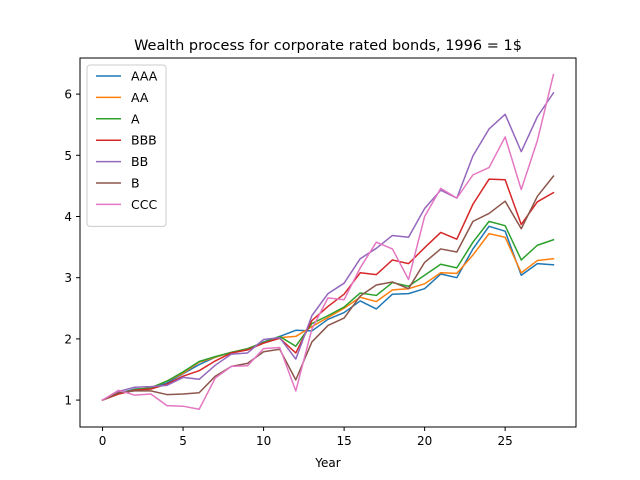  Describe the element at coordinates (263, 441) in the screenshot. I see `x-tick-label: 10` at that location.